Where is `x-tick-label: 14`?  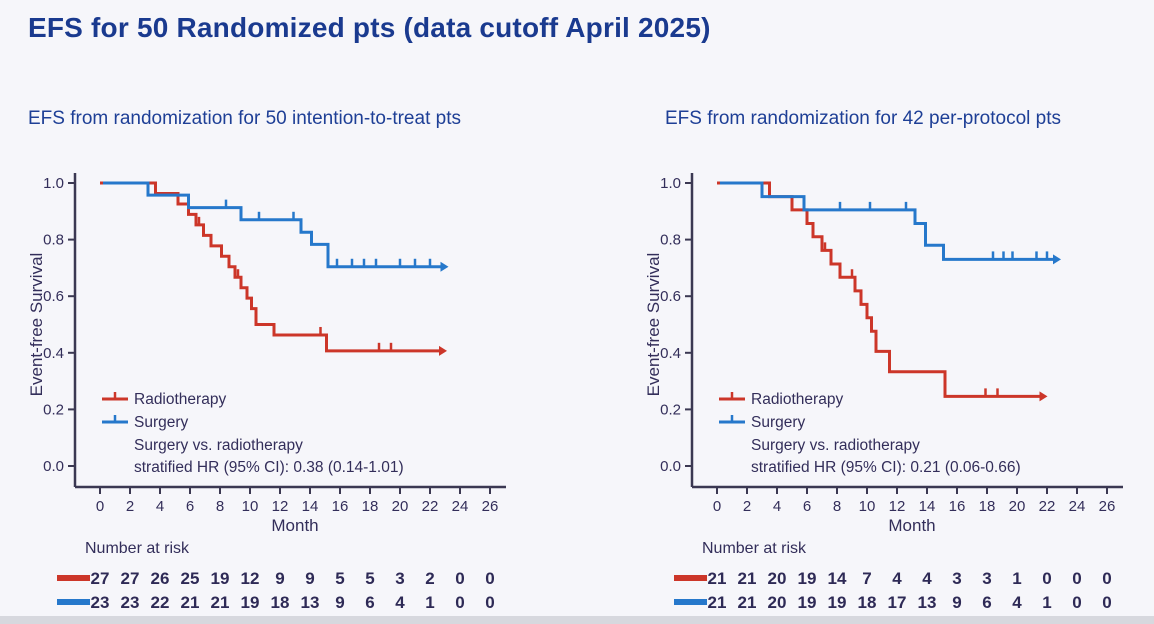
x-tick-label: 14 is located at coordinates (927, 506).